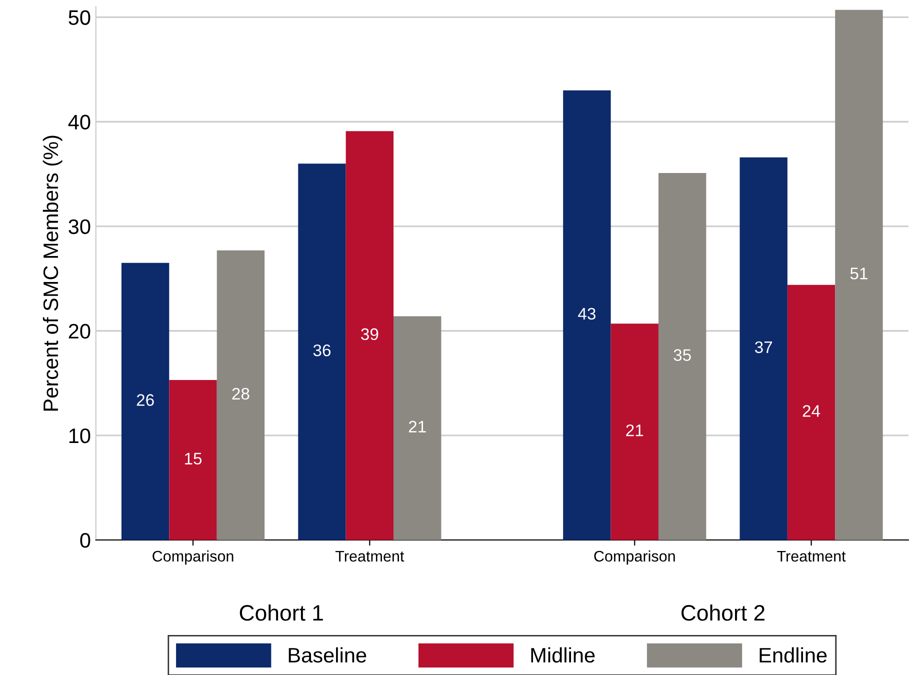  What do you see at coordinates (145, 400) in the screenshot?
I see `data-label: 26` at bounding box center [145, 400].